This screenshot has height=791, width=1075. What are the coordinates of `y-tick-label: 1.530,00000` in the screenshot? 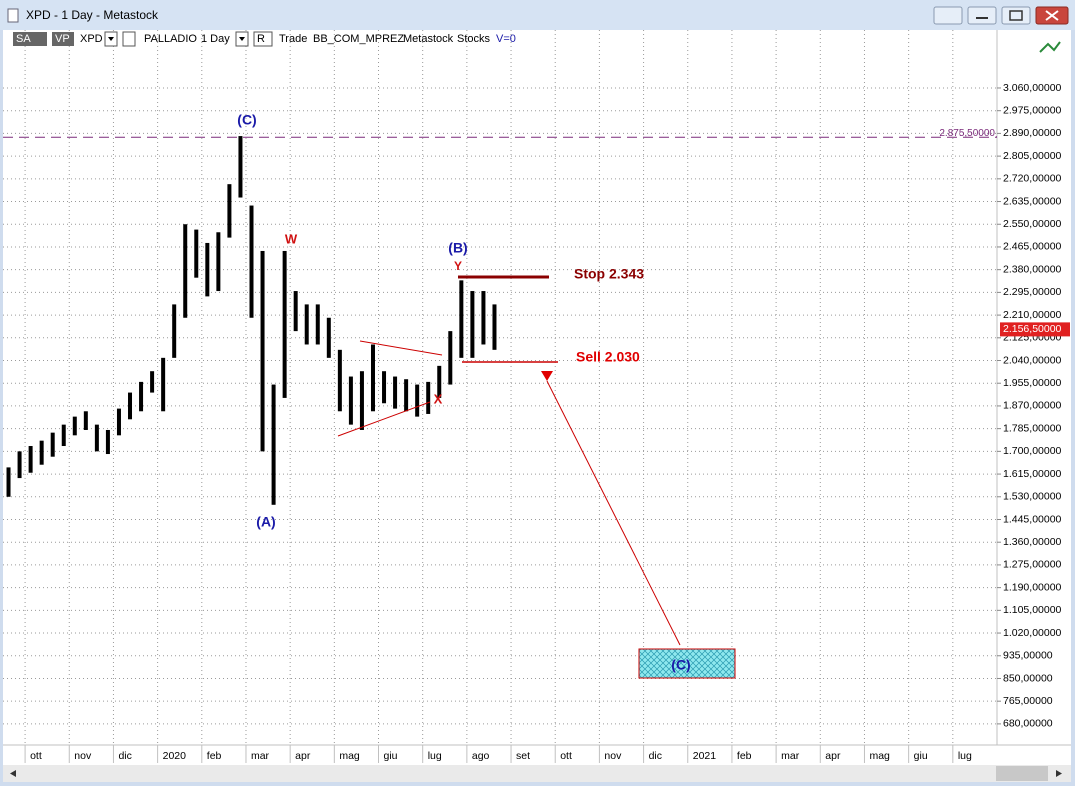 It's located at (1032, 497).